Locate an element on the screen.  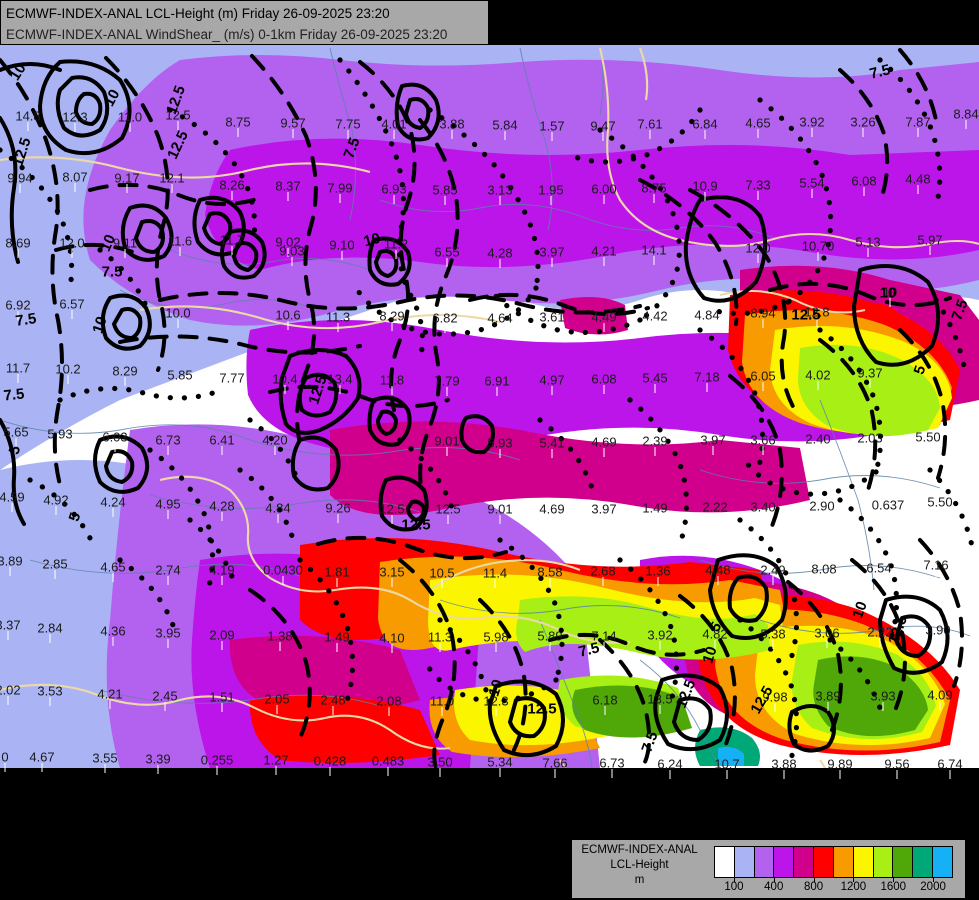
legend-tick-label-1: 400 is located at coordinates (774, 887).